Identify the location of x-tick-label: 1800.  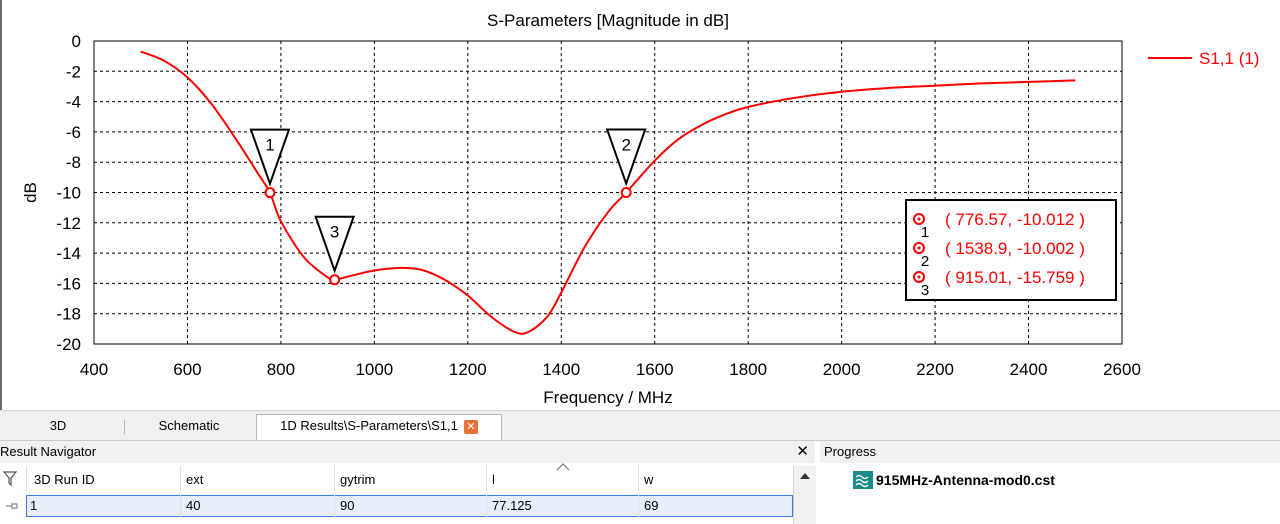
(748, 369).